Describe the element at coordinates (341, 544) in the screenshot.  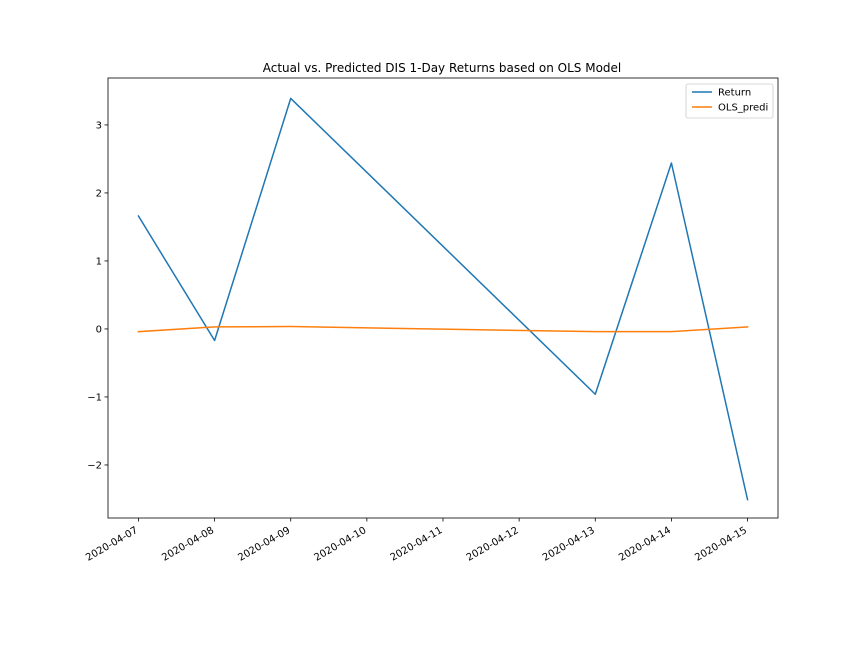
I see `x-tick-label: 2020-04-10` at that location.